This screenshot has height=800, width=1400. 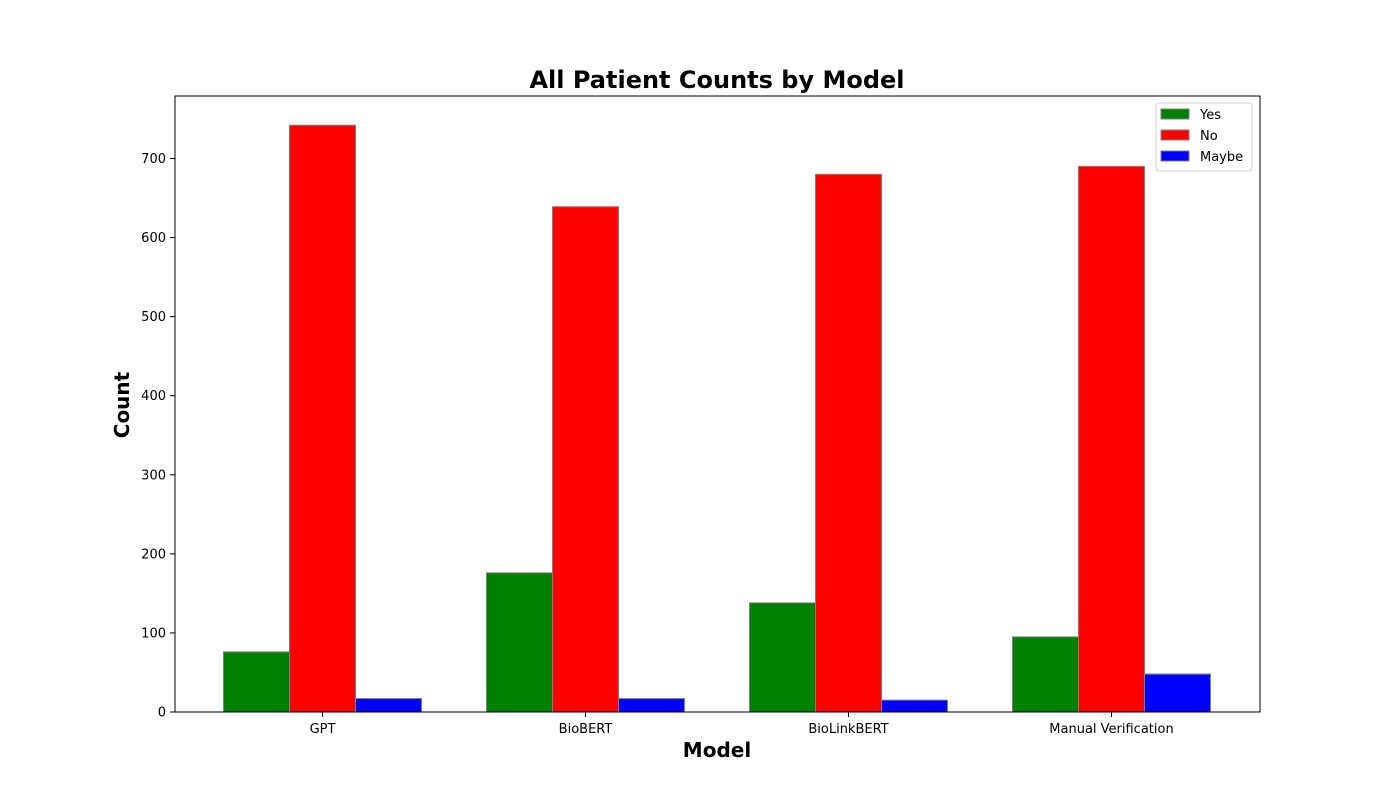 What do you see at coordinates (153, 238) in the screenshot?
I see `y-tick-label: 600` at bounding box center [153, 238].